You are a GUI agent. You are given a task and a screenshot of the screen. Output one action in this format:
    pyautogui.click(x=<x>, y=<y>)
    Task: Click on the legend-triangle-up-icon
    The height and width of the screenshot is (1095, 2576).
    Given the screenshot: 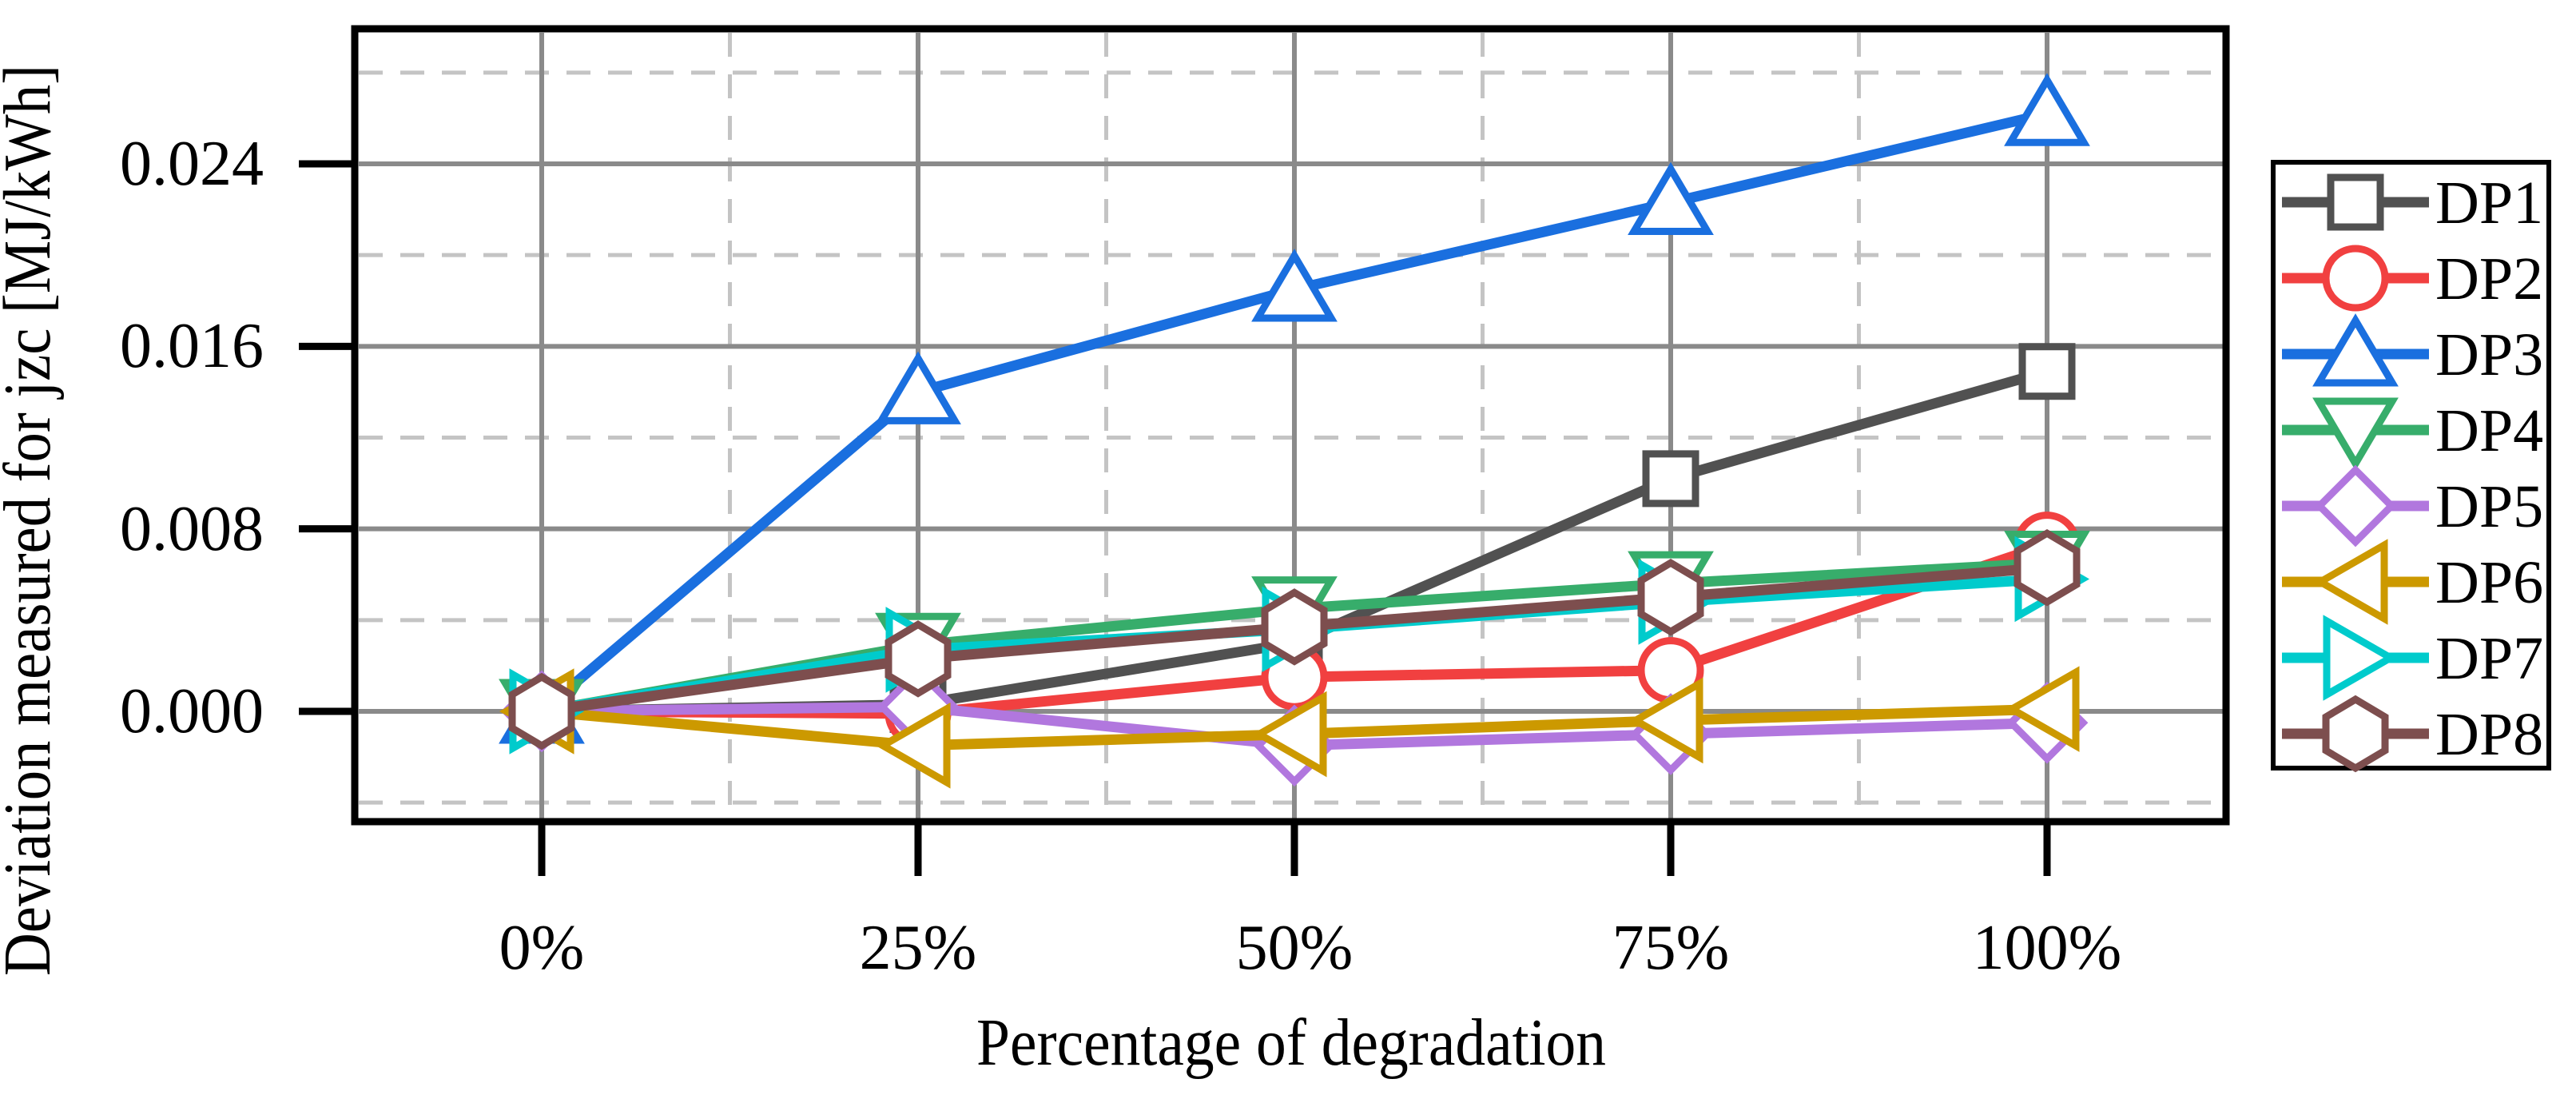 What is the action you would take?
    pyautogui.click(x=2355, y=350)
    